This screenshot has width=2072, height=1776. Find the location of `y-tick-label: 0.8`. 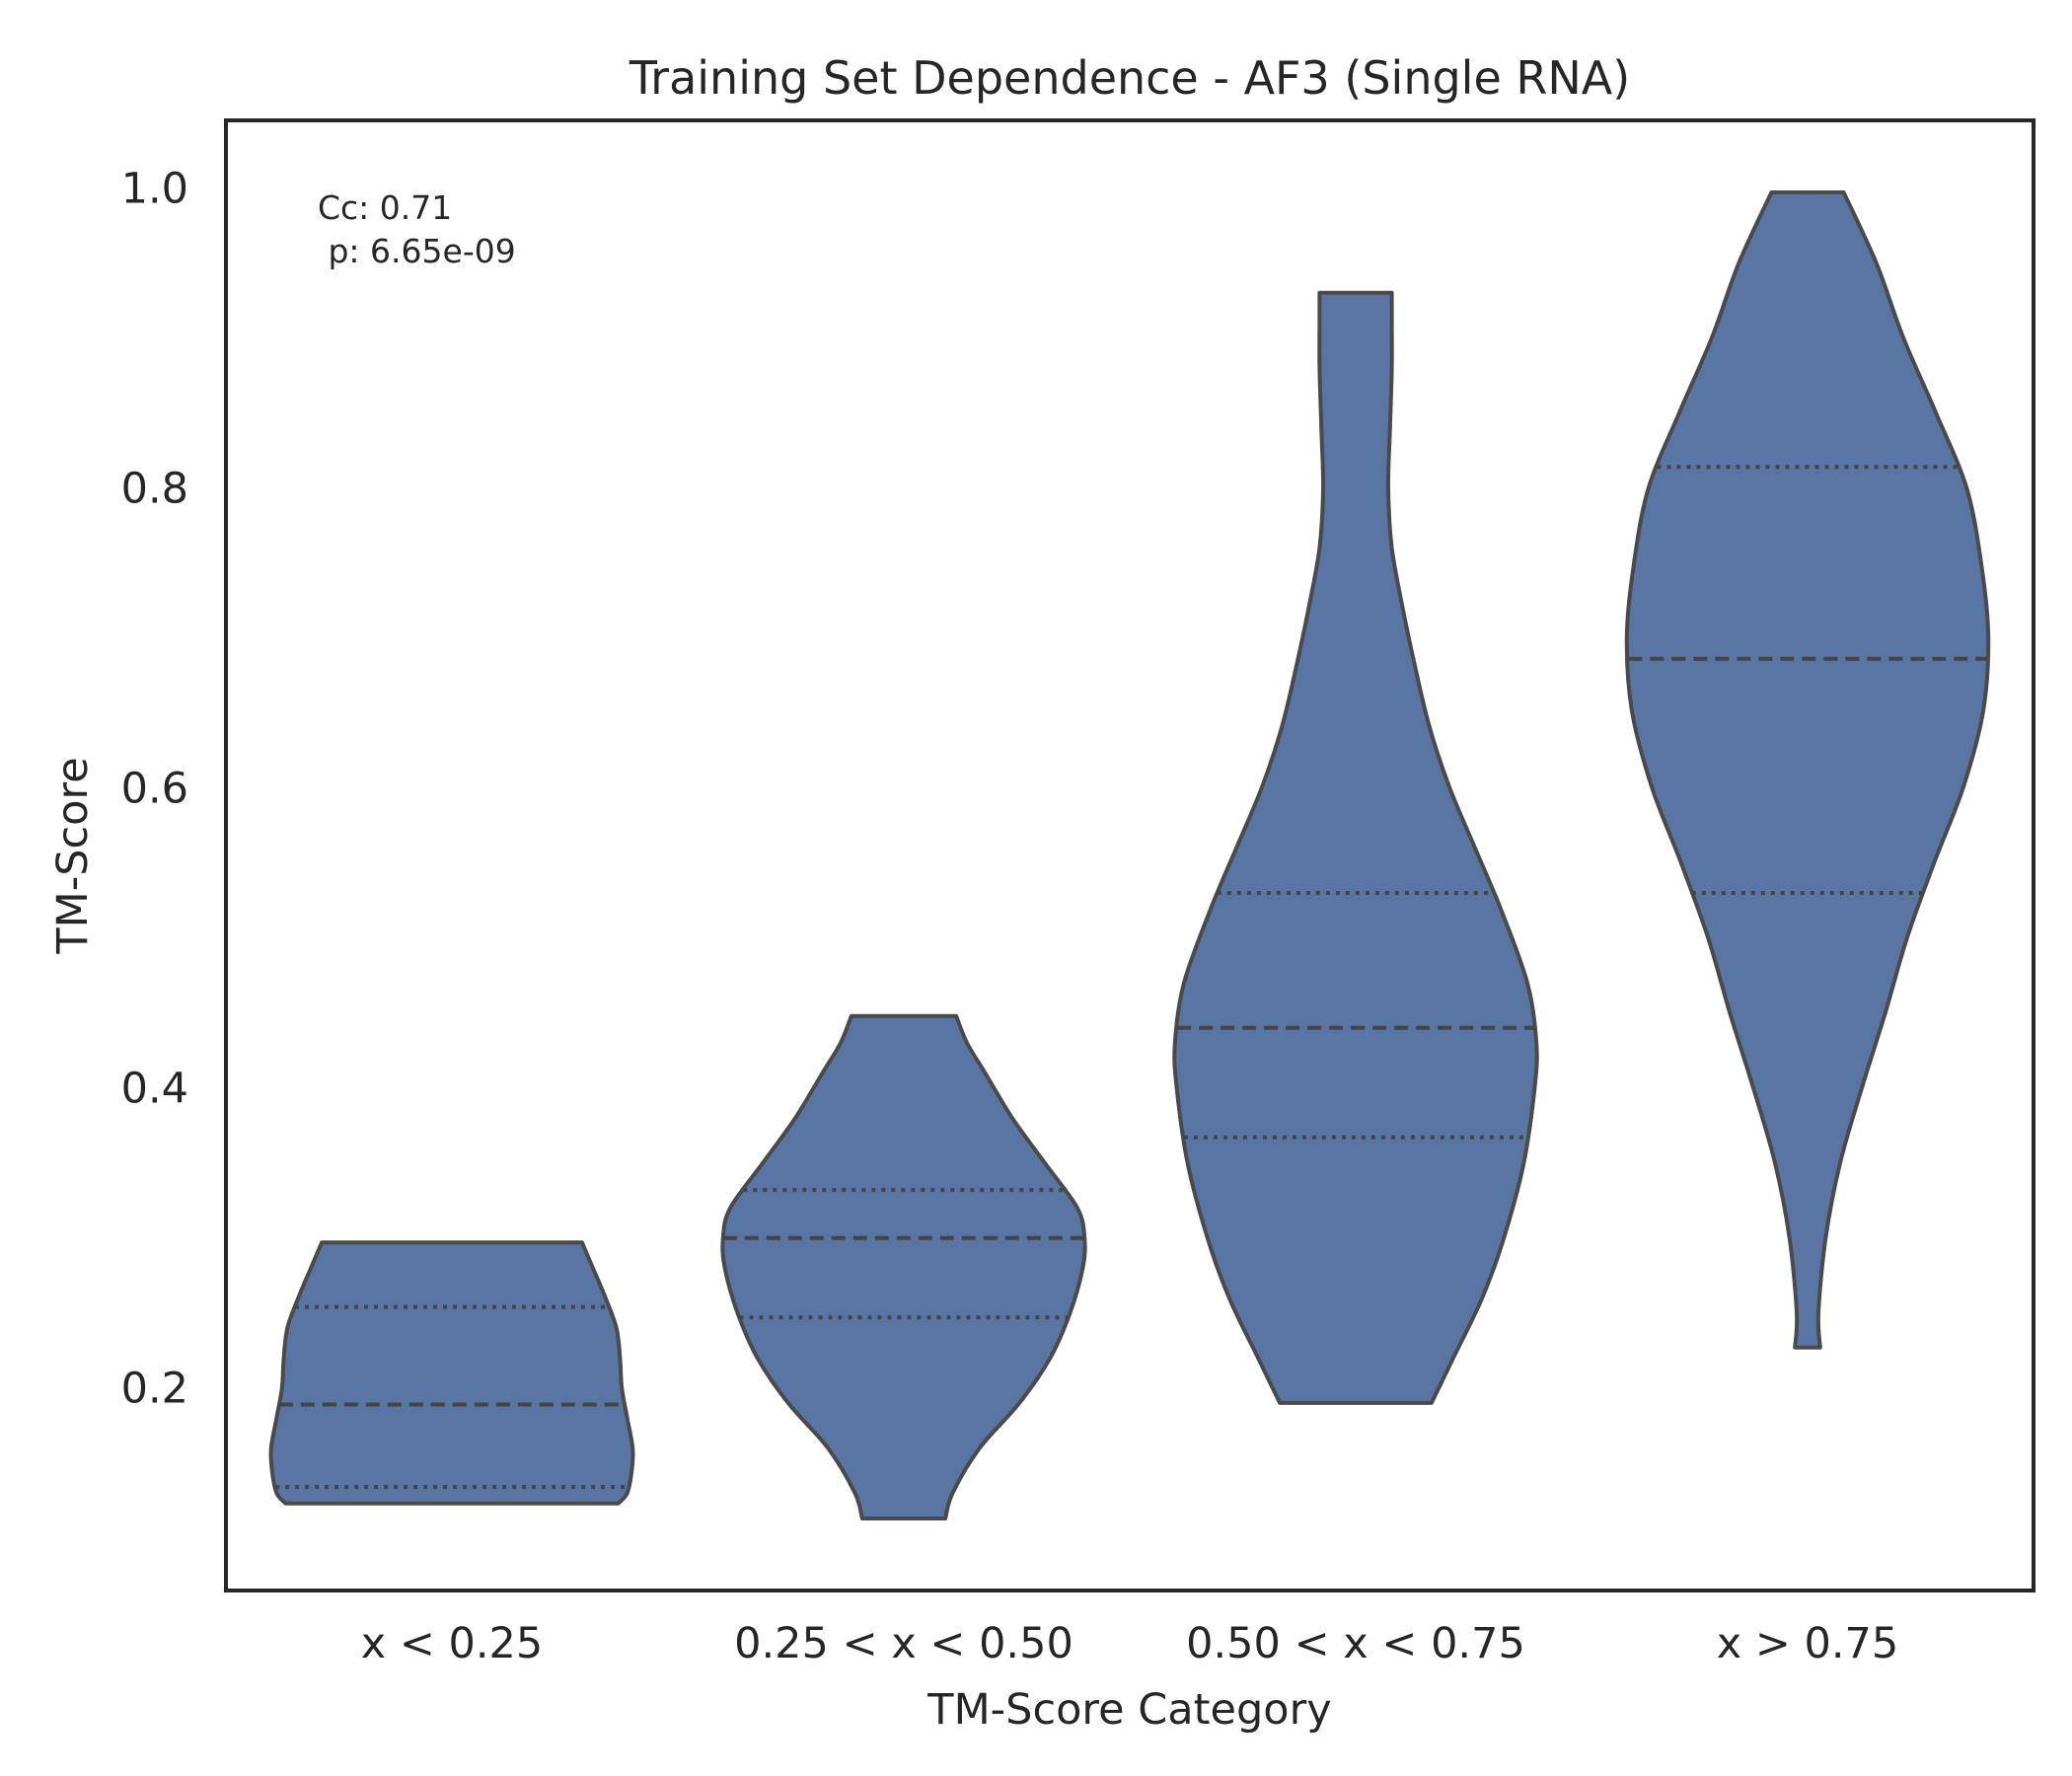

y-tick-label: 0.8 is located at coordinates (154, 490).